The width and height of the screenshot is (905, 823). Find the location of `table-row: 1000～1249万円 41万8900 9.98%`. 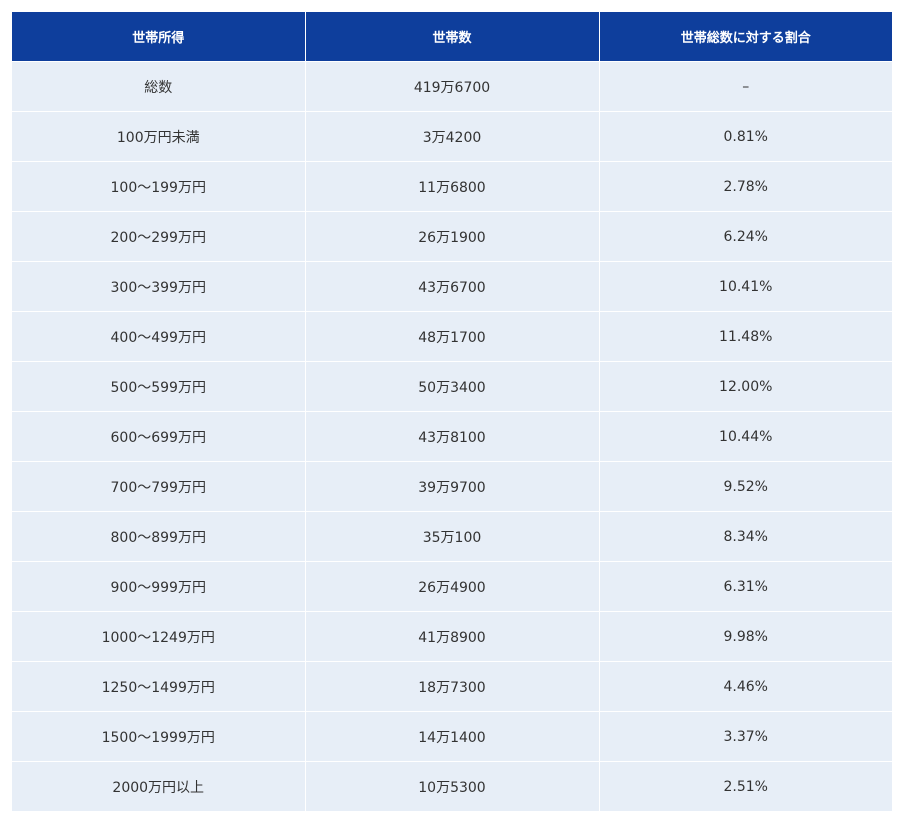

table-row: 1000～1249万円 41万8900 9.98% is located at coordinates (452, 636).